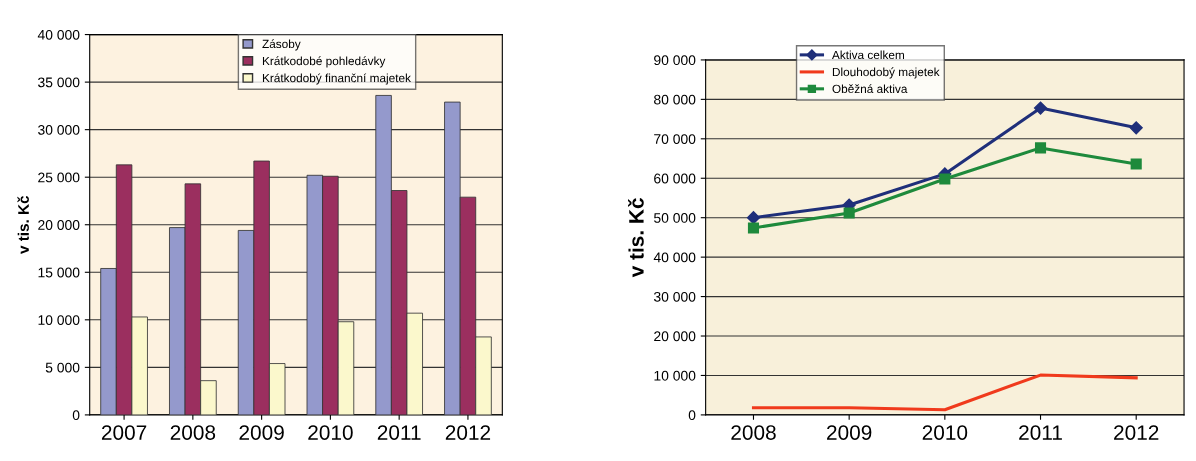 This screenshot has width=1196, height=461. I want to click on legend-label: Oběžná aktiva, so click(870, 89).